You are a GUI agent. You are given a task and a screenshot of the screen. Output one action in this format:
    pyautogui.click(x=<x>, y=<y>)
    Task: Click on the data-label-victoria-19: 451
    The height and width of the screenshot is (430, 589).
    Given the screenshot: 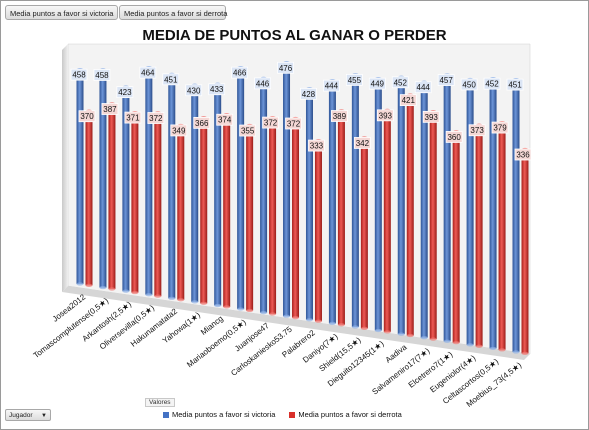 What is the action you would take?
    pyautogui.click(x=515, y=84)
    